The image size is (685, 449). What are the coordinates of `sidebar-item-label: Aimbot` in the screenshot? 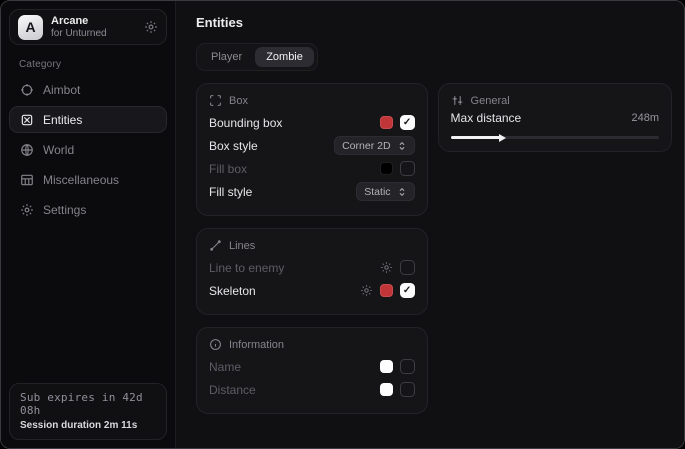 It's located at (62, 89).